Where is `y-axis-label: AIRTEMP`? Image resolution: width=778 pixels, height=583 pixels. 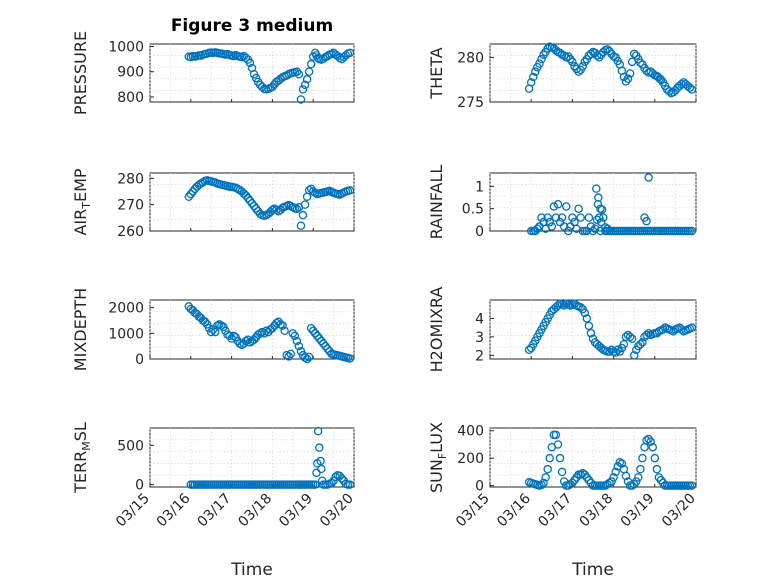 y-axis-label: AIRTEMP is located at coordinates (82, 201).